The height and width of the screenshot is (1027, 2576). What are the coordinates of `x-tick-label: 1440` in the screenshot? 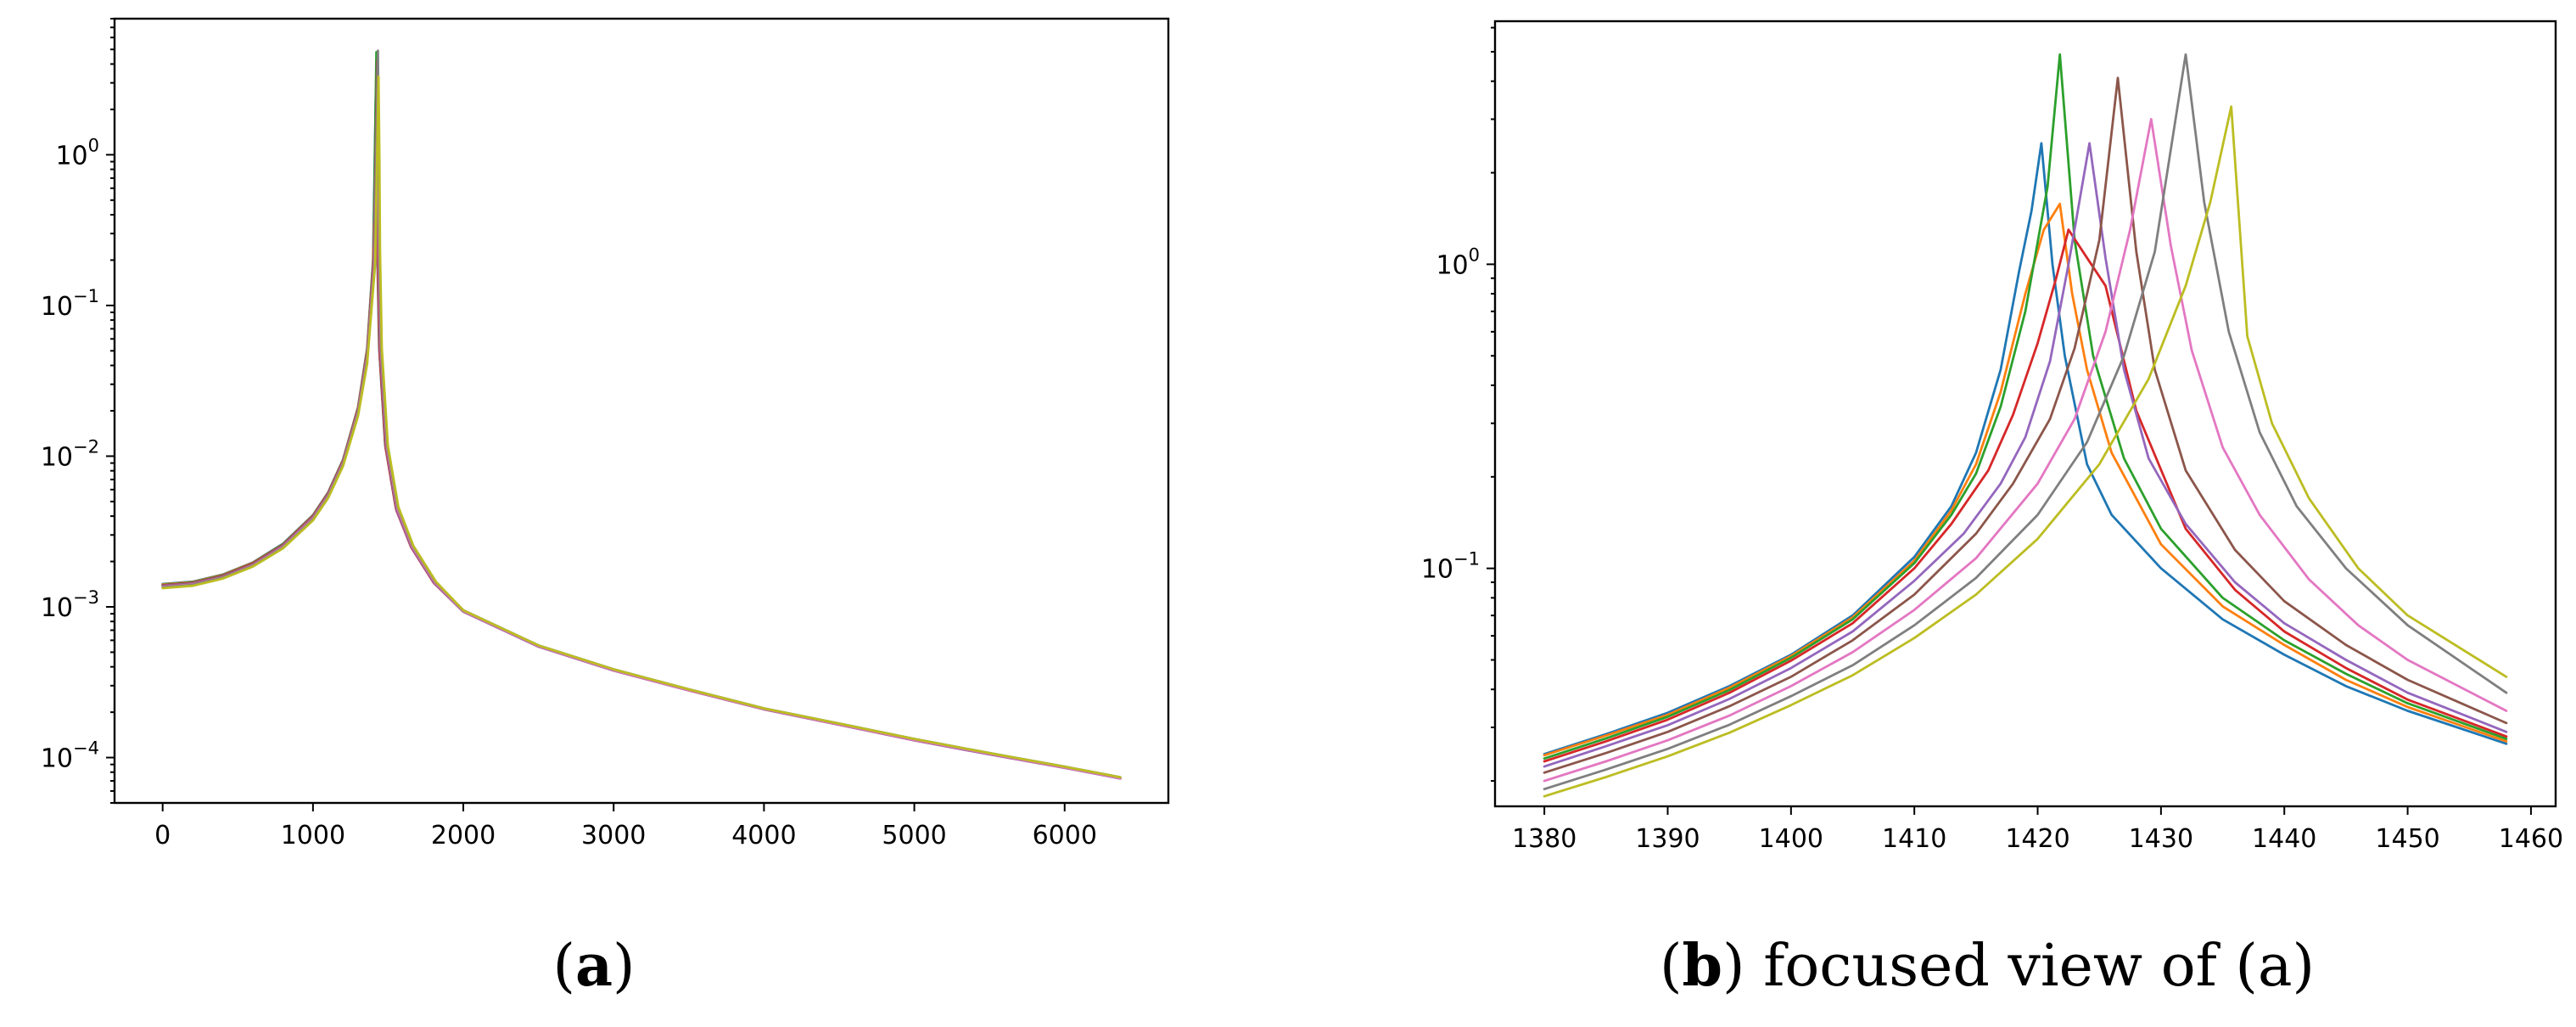 It's located at (2284, 839).